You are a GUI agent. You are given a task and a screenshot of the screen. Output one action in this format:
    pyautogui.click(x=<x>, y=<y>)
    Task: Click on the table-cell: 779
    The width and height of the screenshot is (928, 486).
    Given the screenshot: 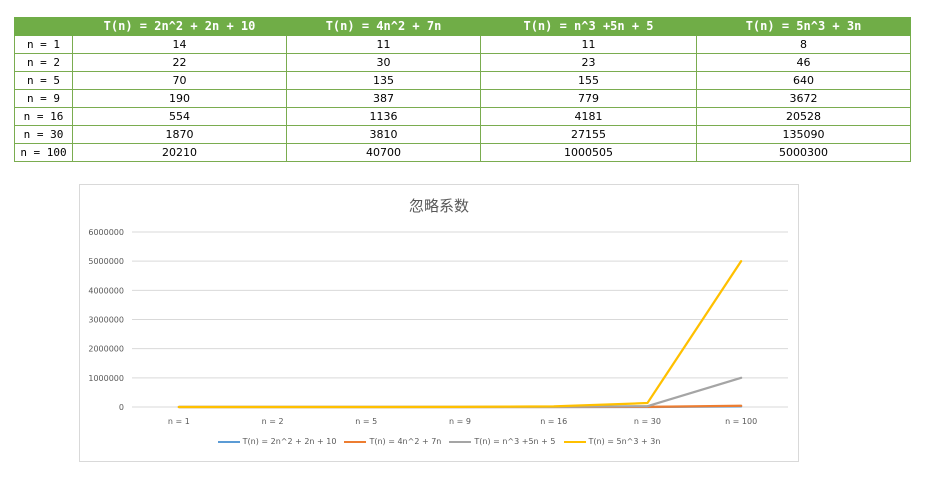 What is the action you would take?
    pyautogui.click(x=588, y=98)
    